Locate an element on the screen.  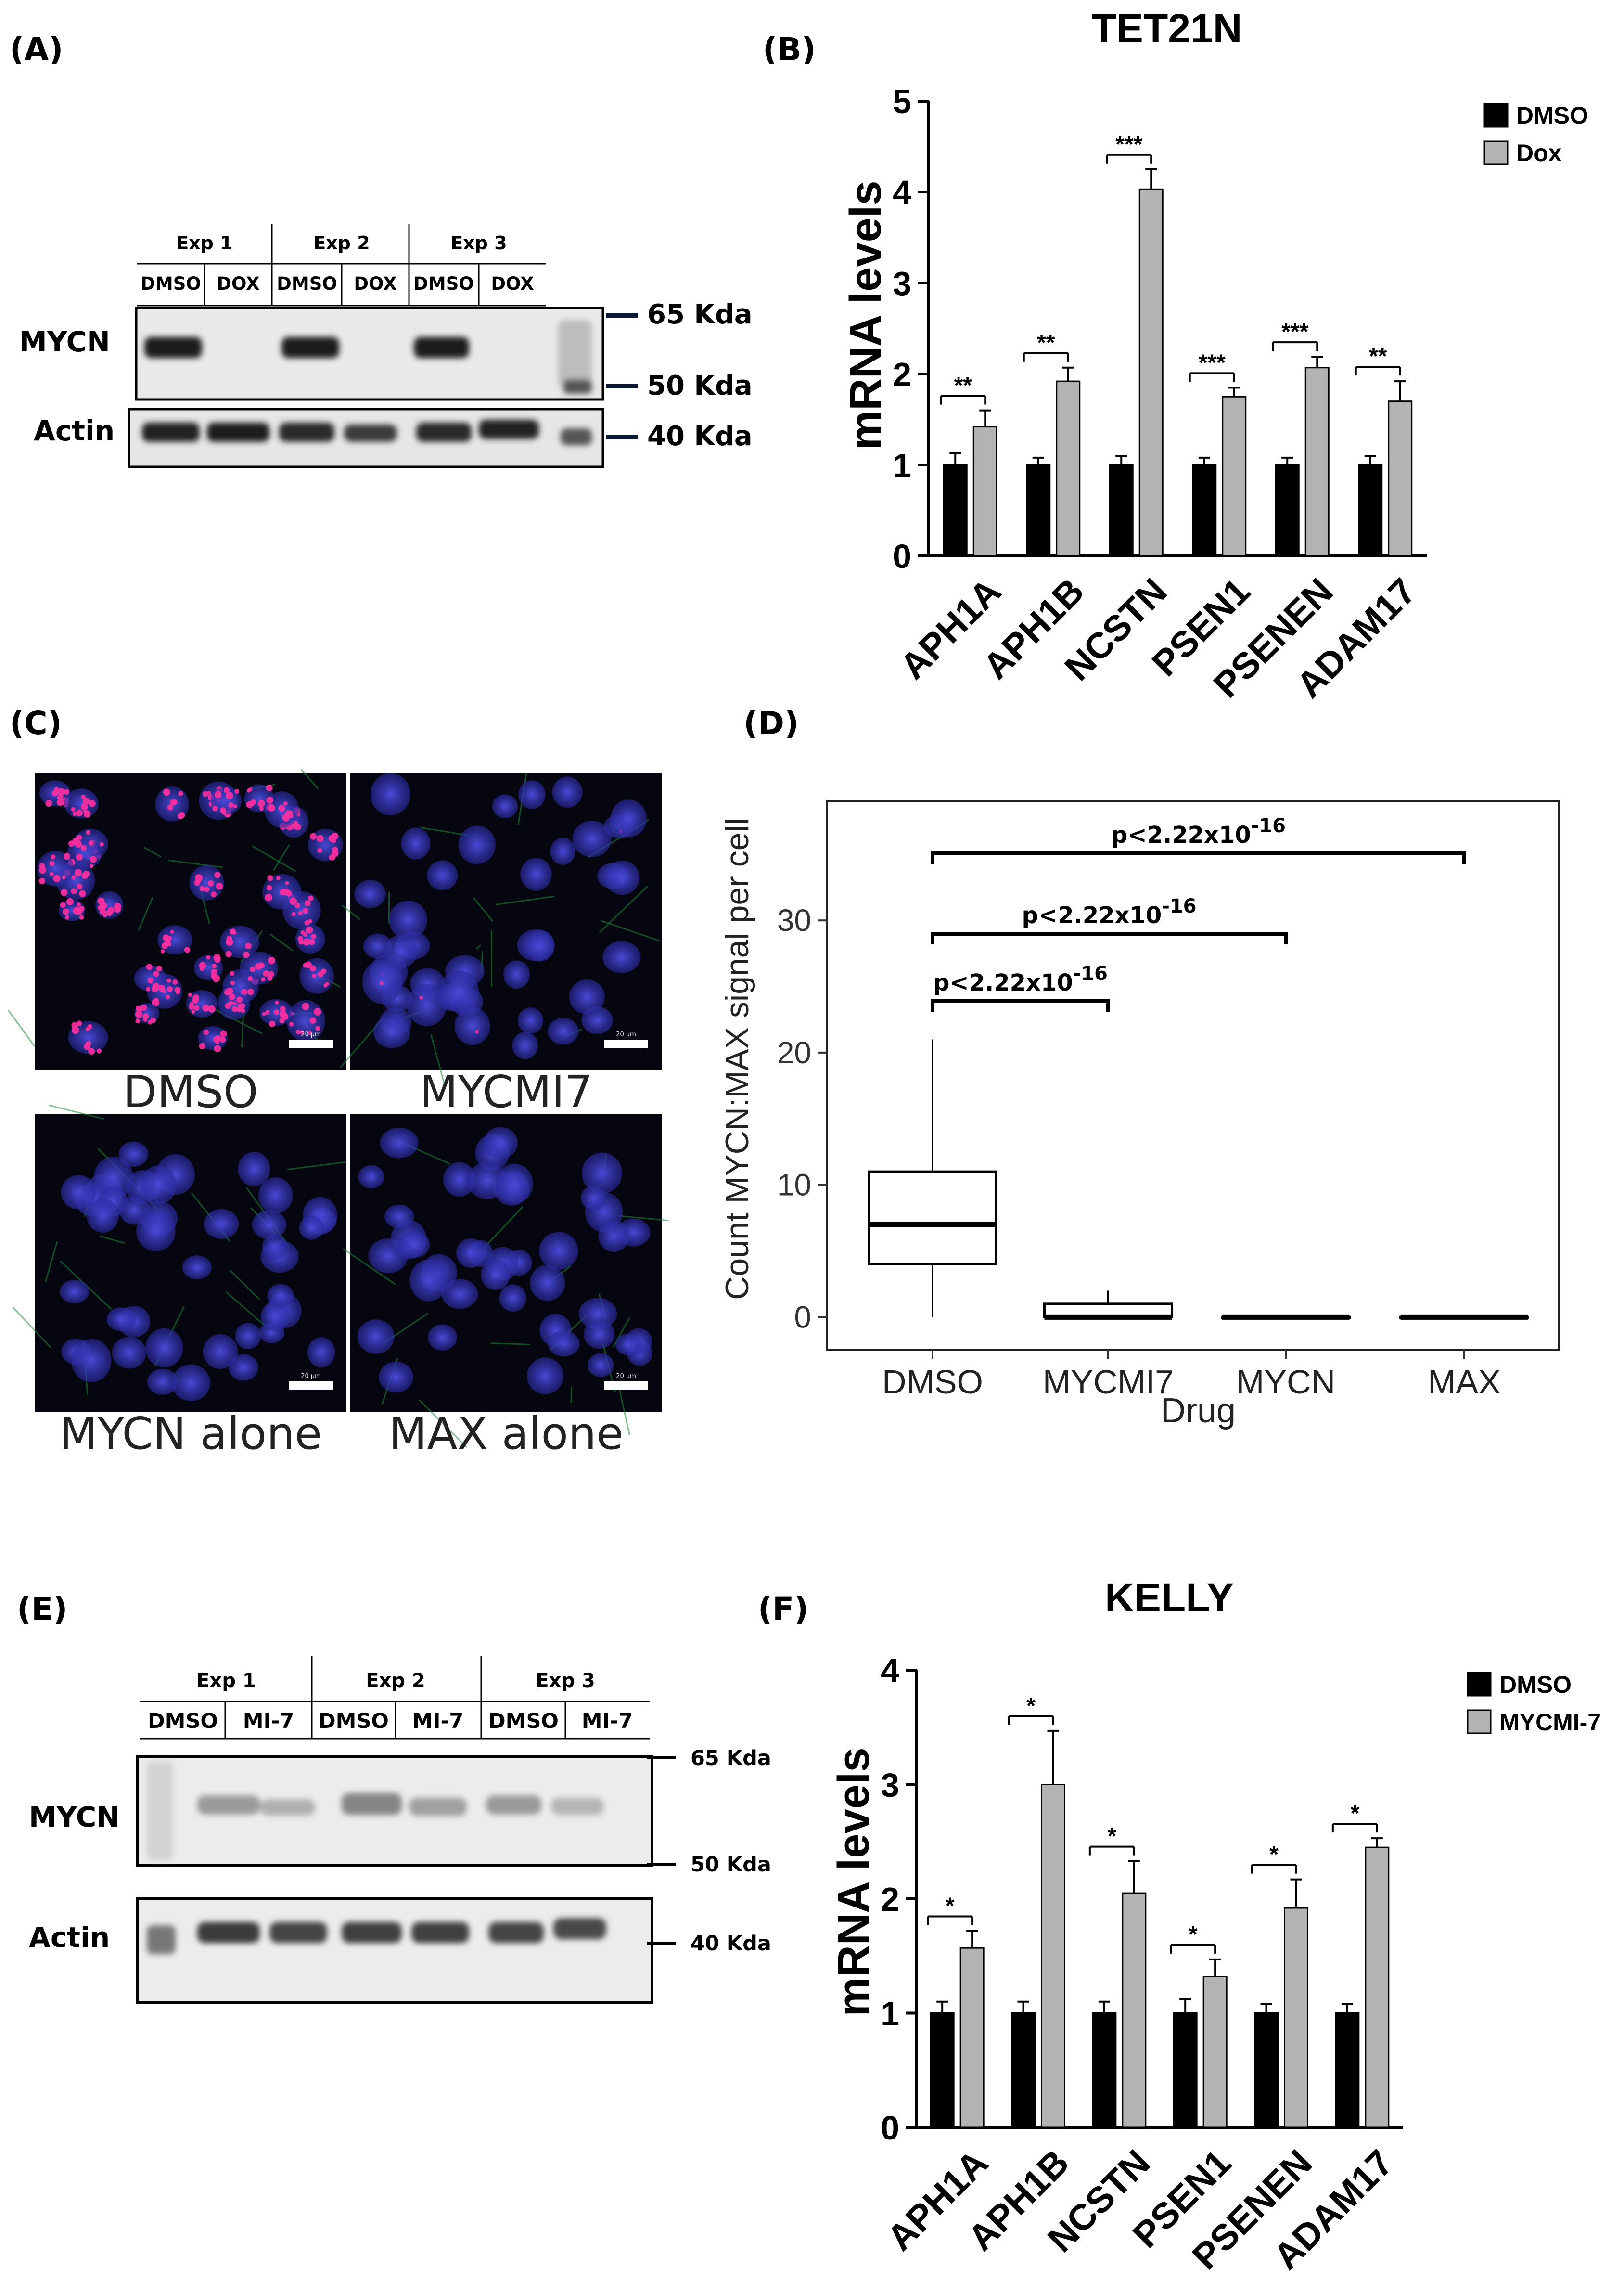
significance-label: * is located at coordinates (950, 1906).